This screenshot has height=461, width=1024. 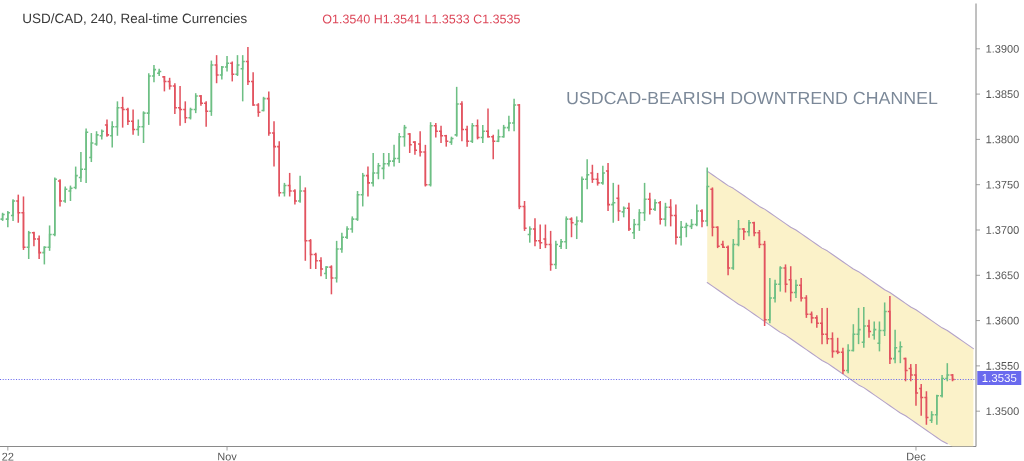 I want to click on y-tick-label: 1.3650, so click(x=1002, y=275).